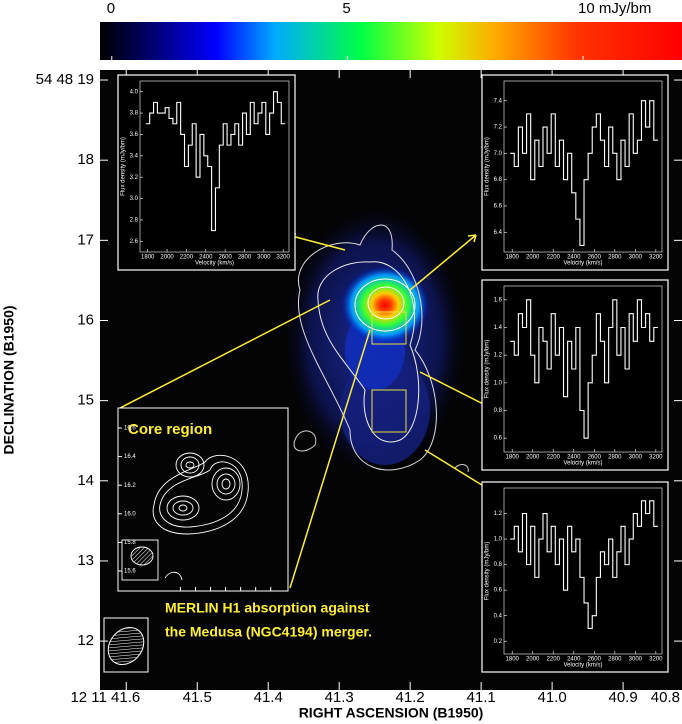 The height and width of the screenshot is (724, 682). I want to click on y-tick-label: 17, so click(85, 239).